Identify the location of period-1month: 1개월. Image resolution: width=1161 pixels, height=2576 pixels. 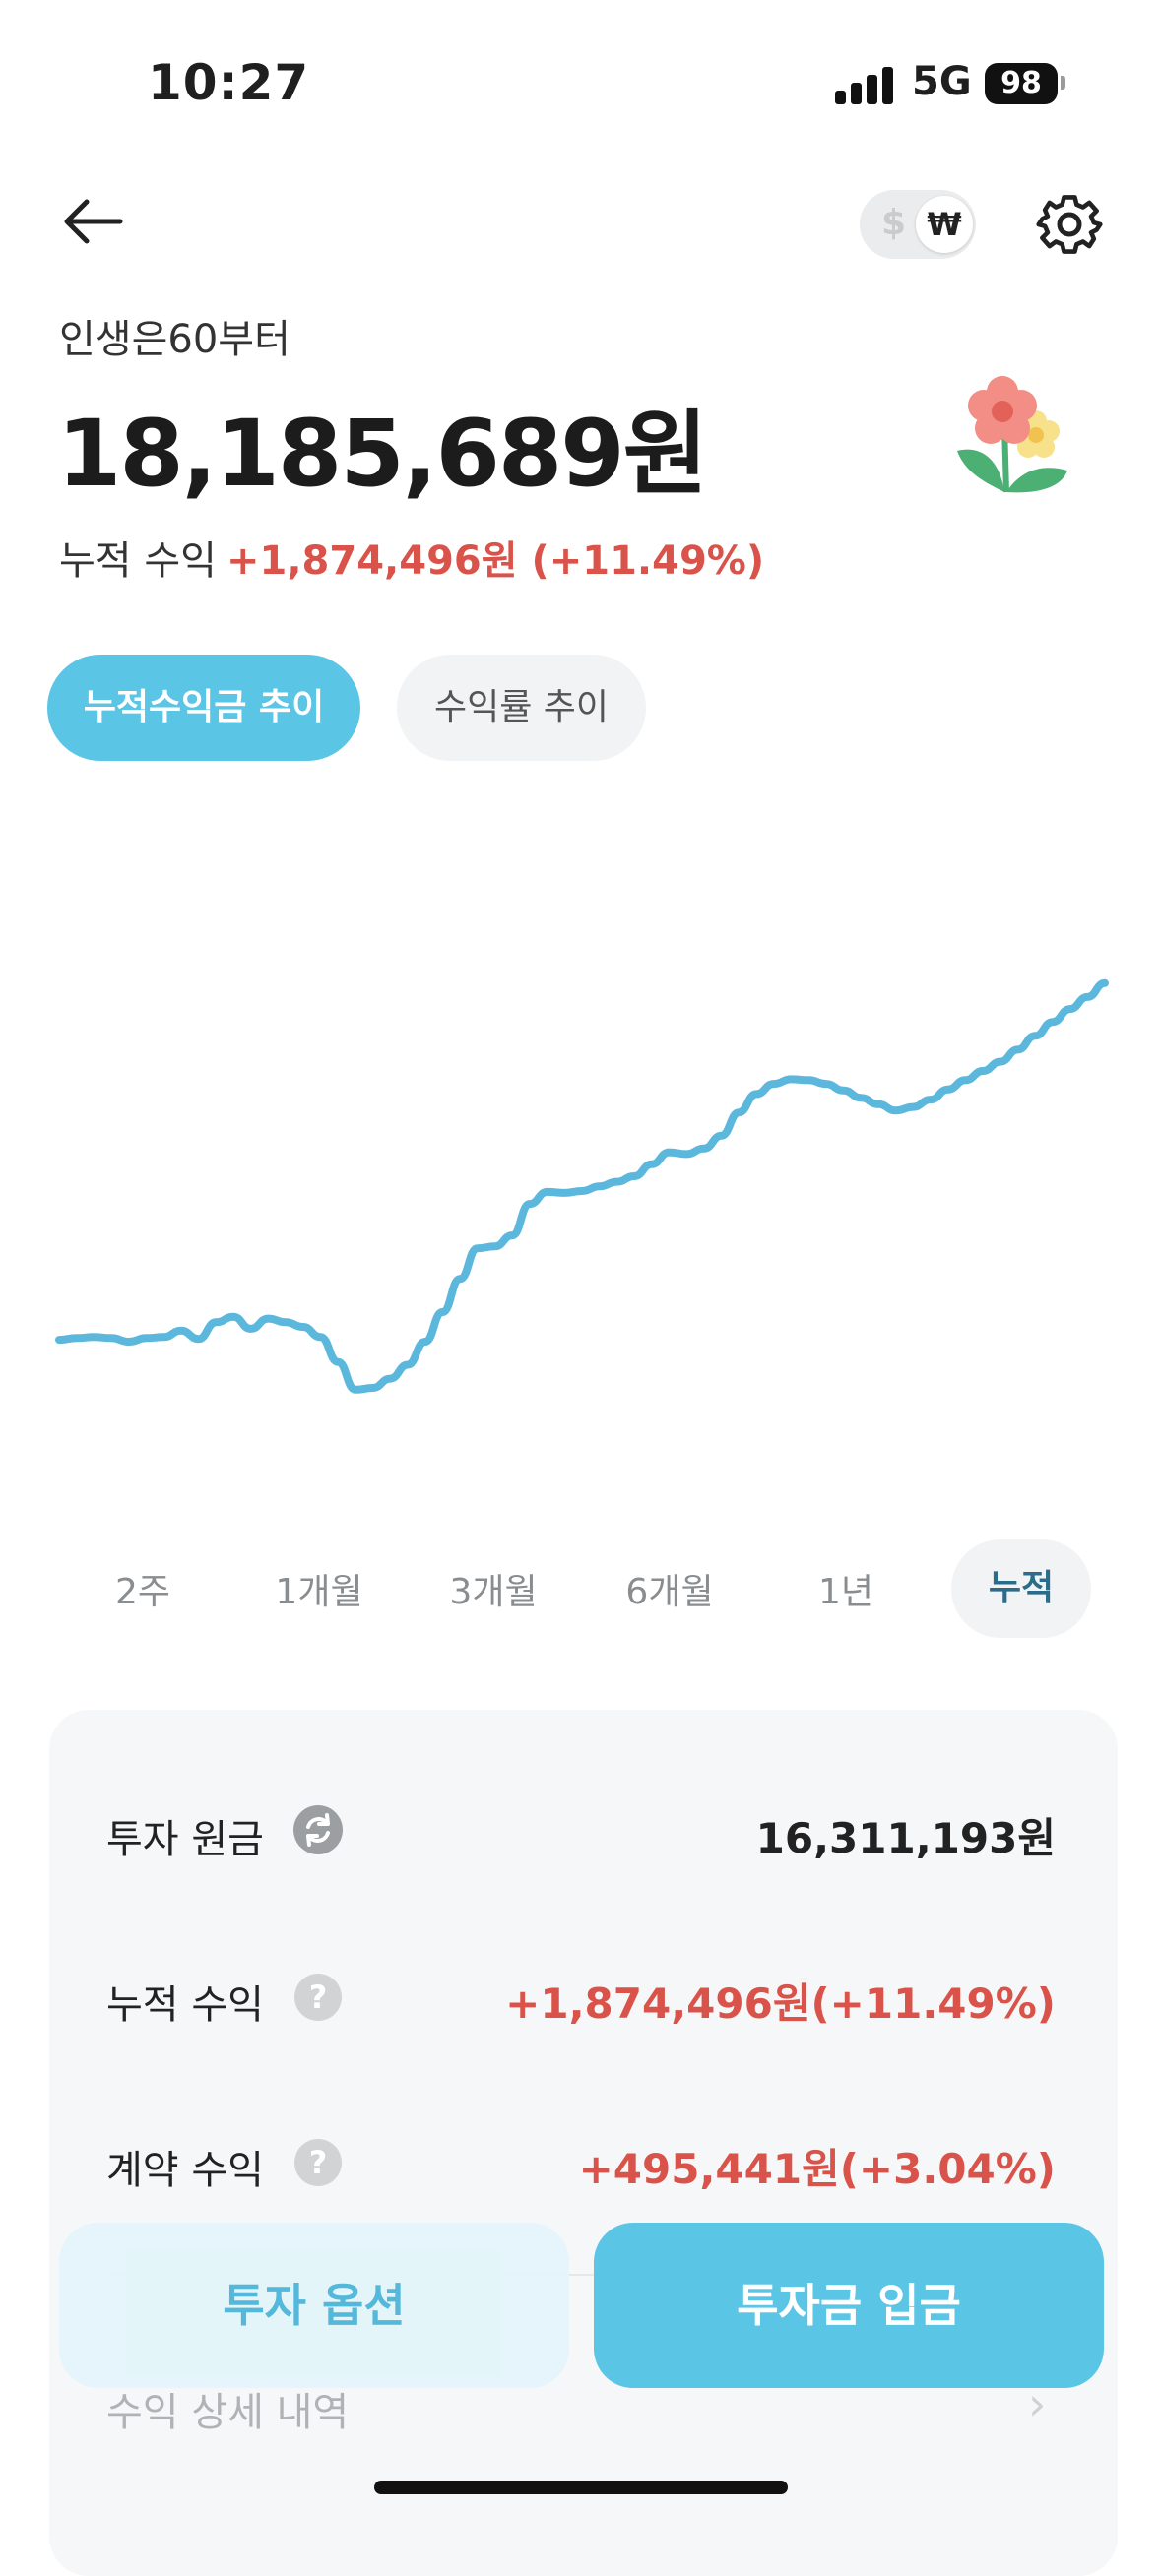
(319, 1592).